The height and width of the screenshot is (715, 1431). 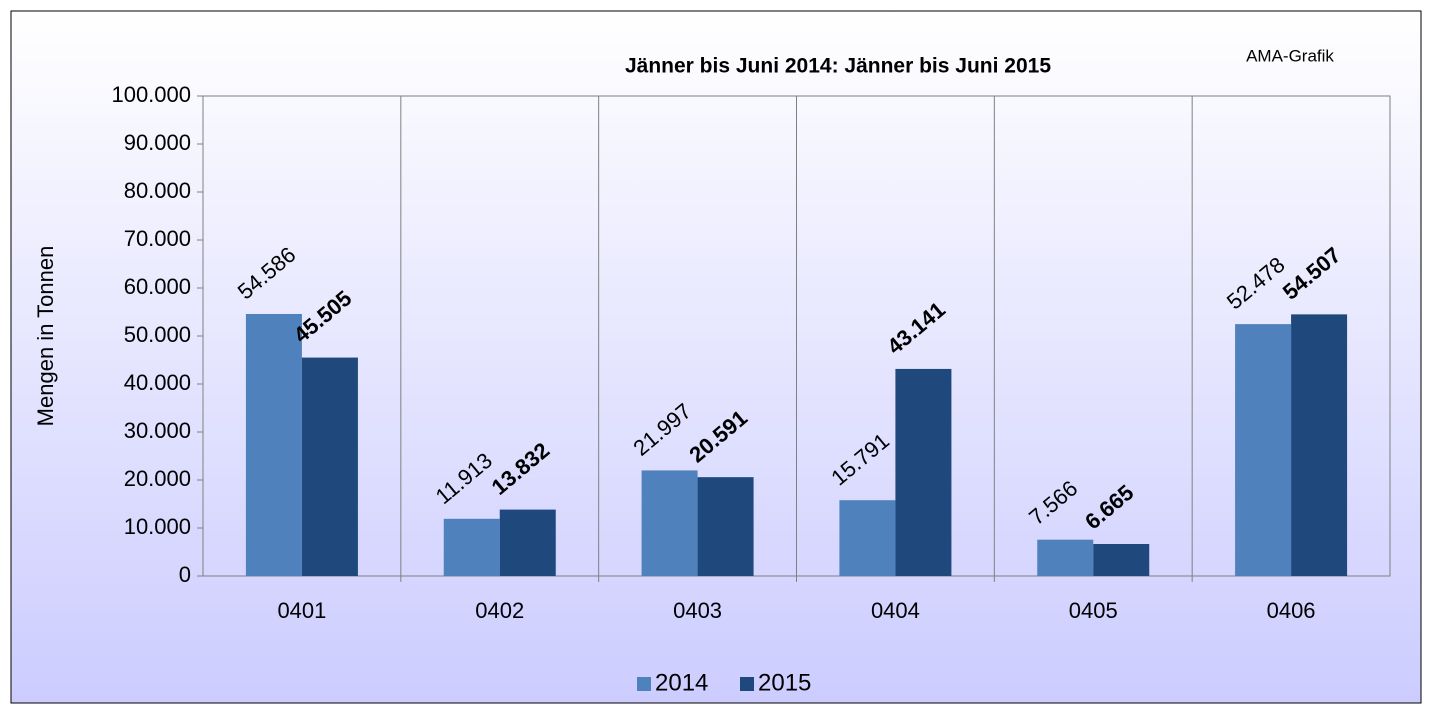 I want to click on y-tick-label: 30.000, so click(x=157, y=430).